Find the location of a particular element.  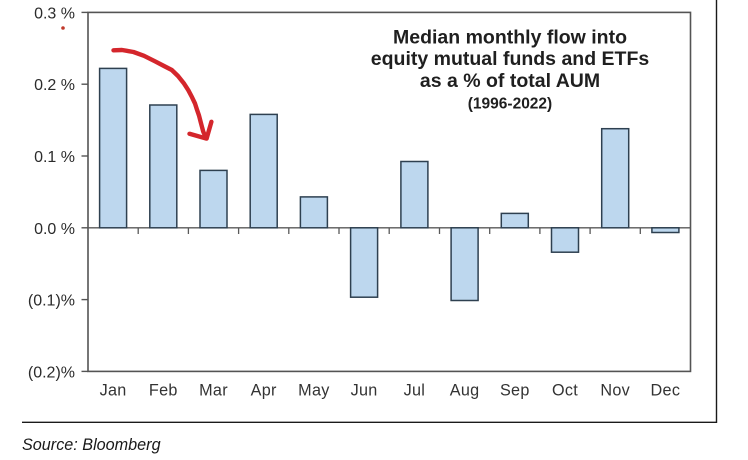

svg-text: Dec is located at coordinates (666, 391).